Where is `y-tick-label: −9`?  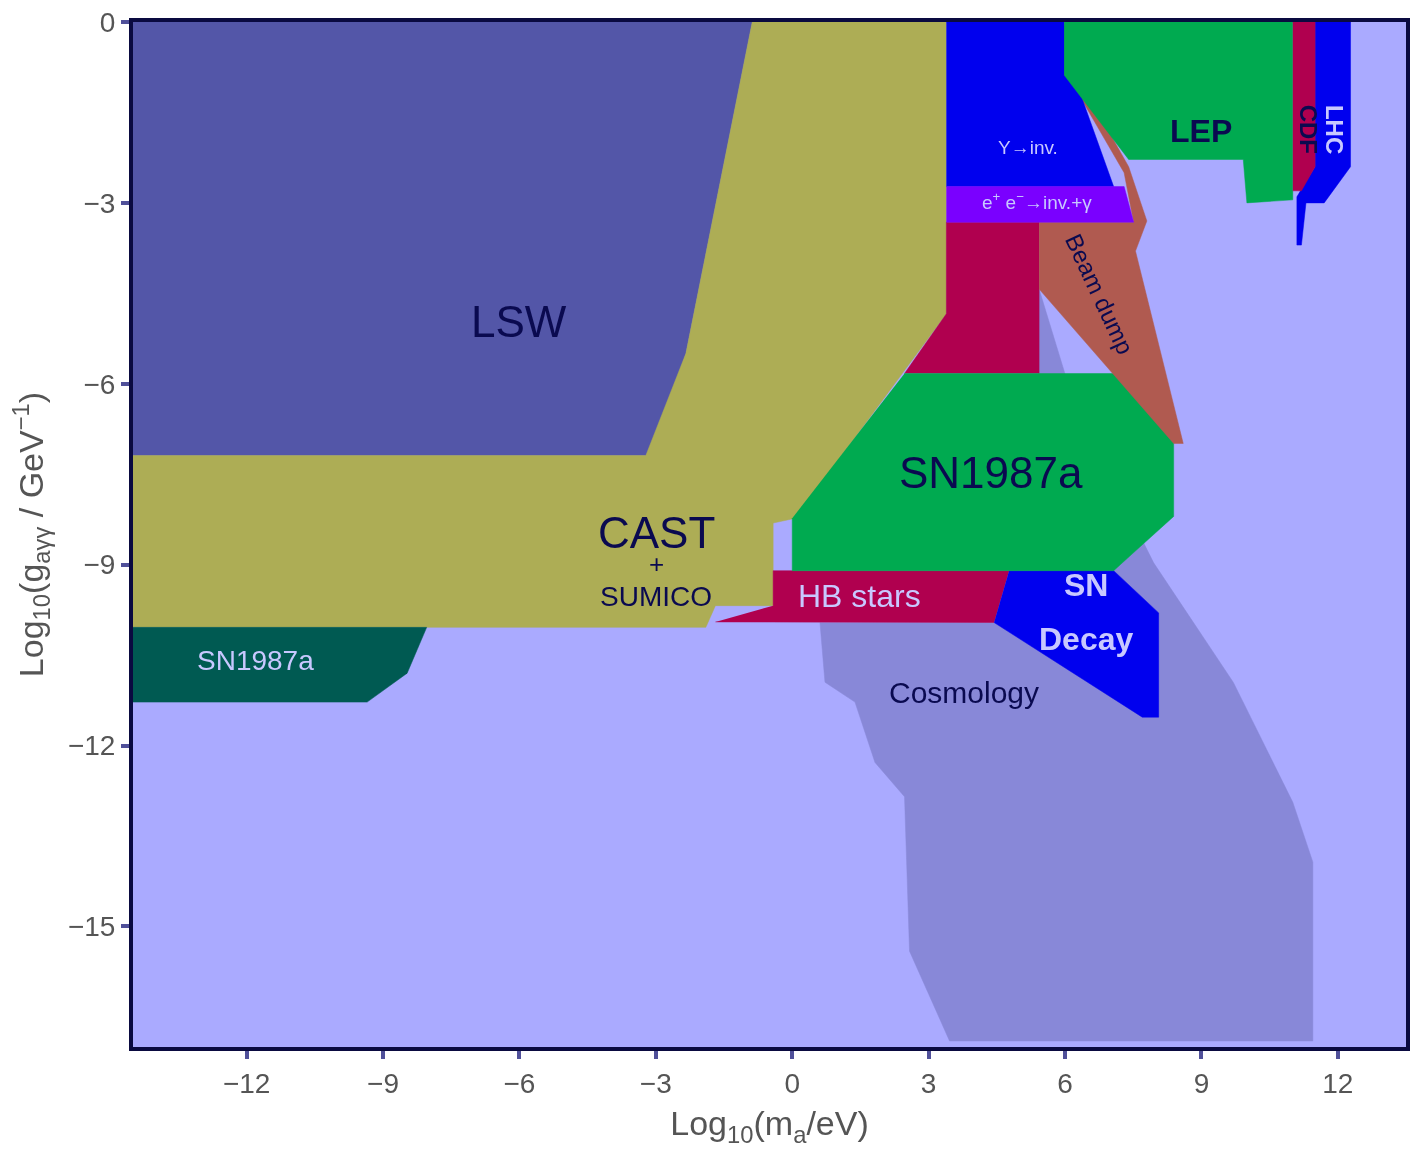
y-tick-label: −9 is located at coordinates (99, 565).